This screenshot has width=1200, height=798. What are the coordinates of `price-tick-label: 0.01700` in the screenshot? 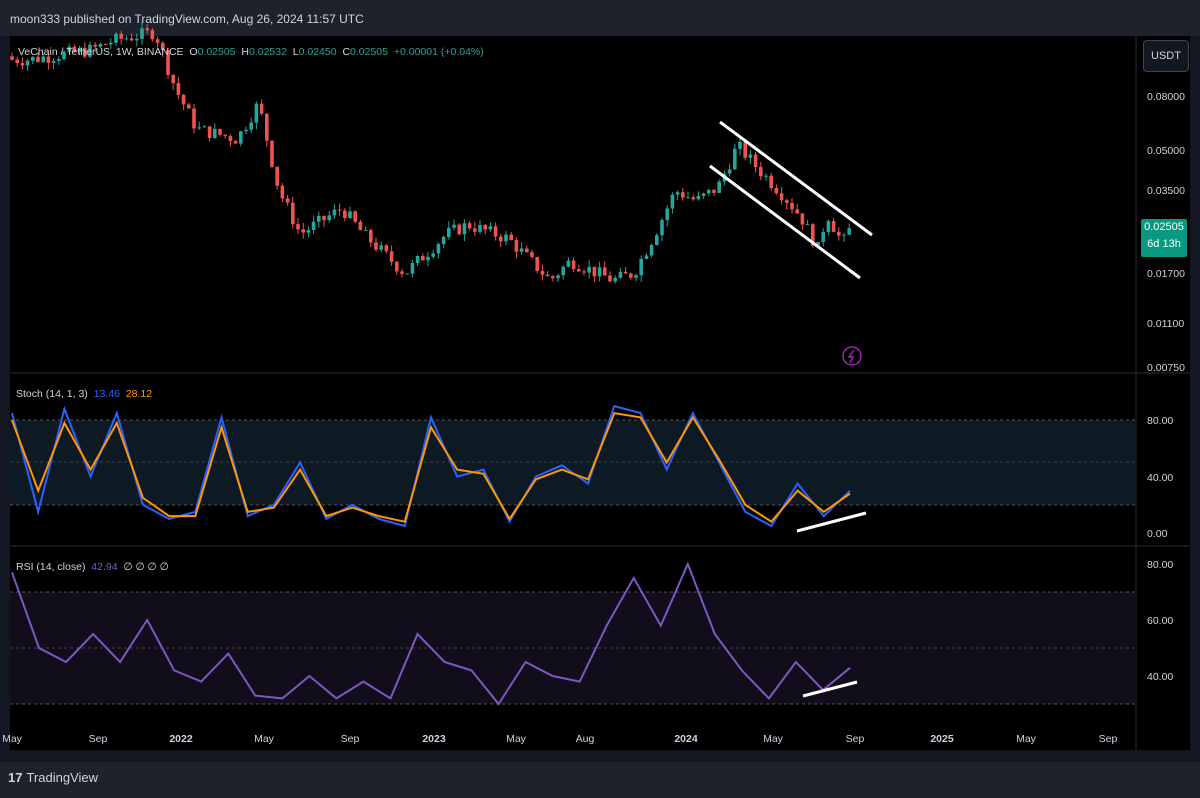 It's located at (1166, 274).